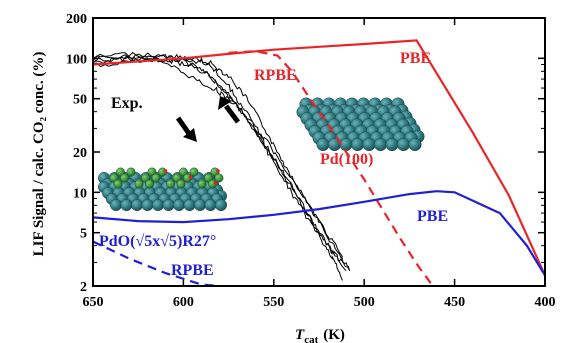 This screenshot has width=562, height=343. Describe the element at coordinates (454, 302) in the screenshot. I see `x-tick-label: 450` at that location.